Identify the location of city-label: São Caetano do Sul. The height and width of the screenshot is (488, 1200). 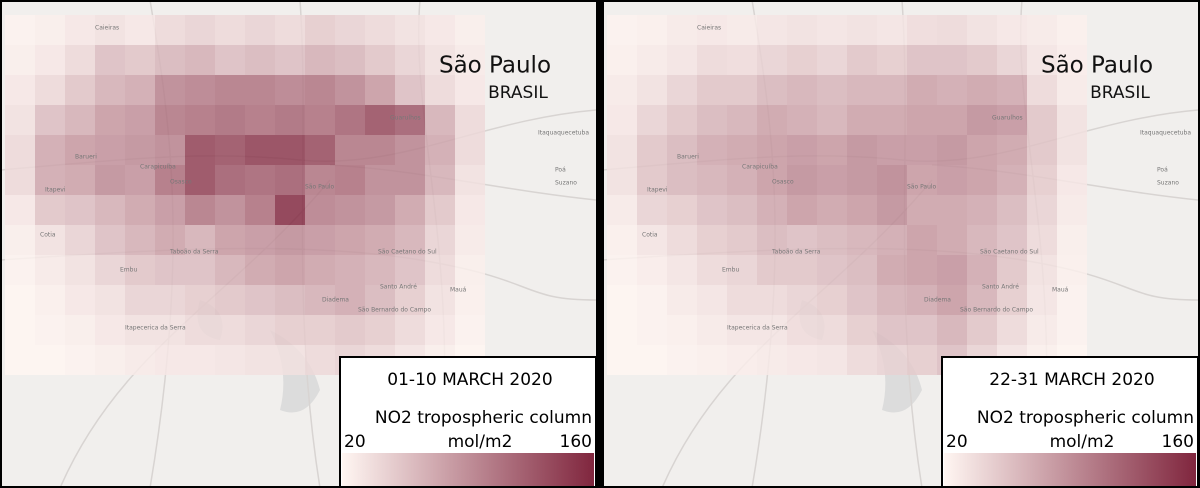
(407, 252).